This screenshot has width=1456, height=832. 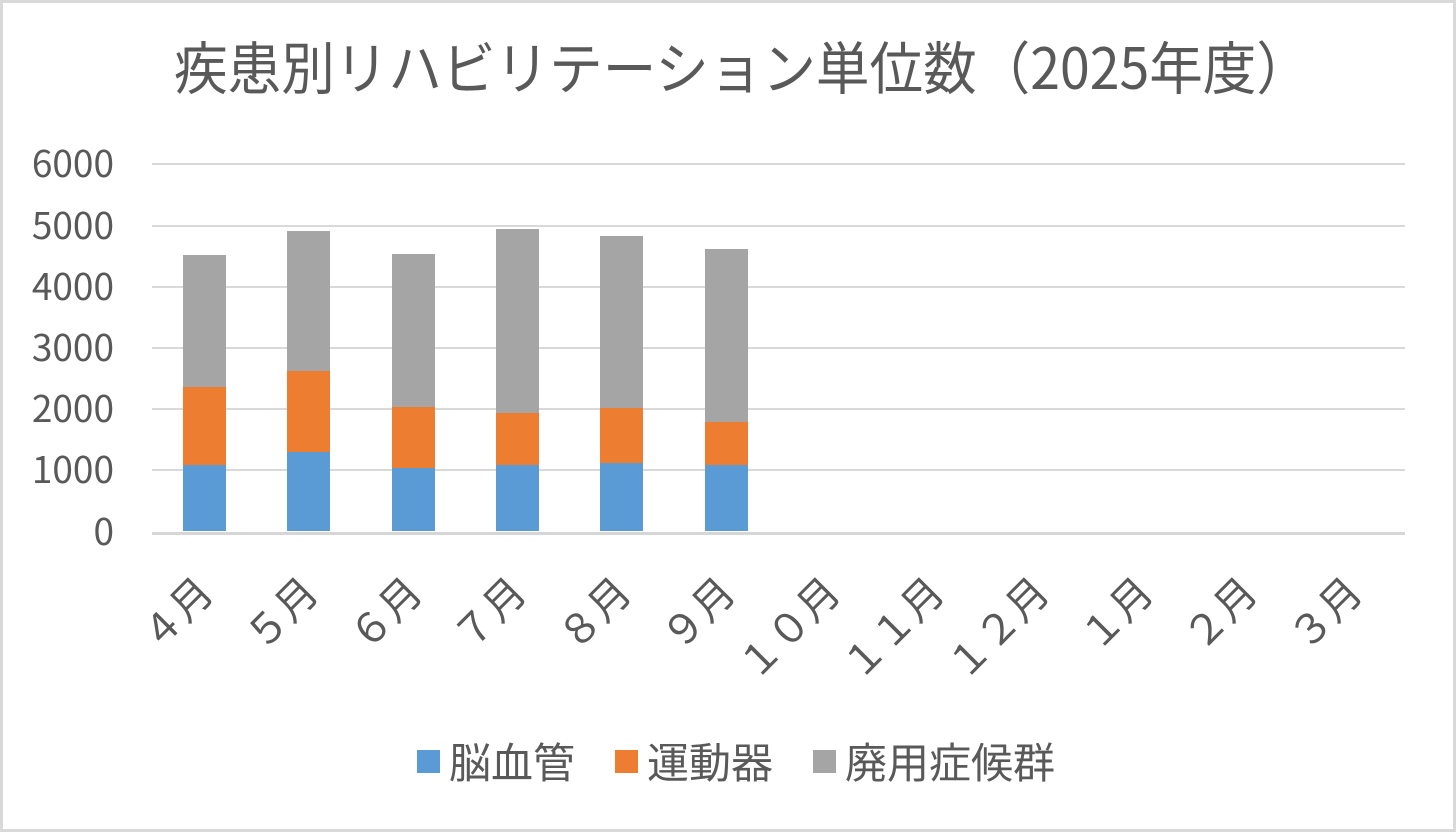 I want to click on x-axis-label-４月: ４月, so click(x=174, y=611).